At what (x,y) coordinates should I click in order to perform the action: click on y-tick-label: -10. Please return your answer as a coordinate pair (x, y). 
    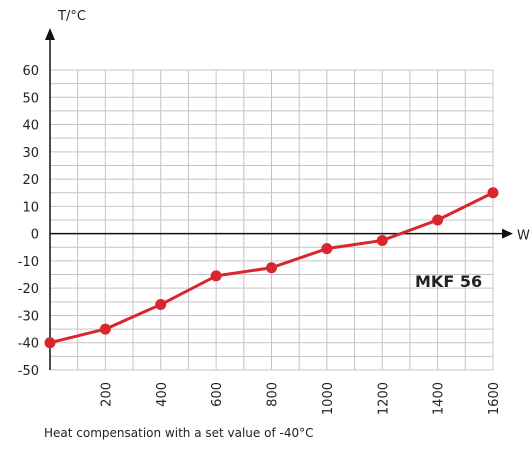
    Looking at the image, I should click on (28, 262).